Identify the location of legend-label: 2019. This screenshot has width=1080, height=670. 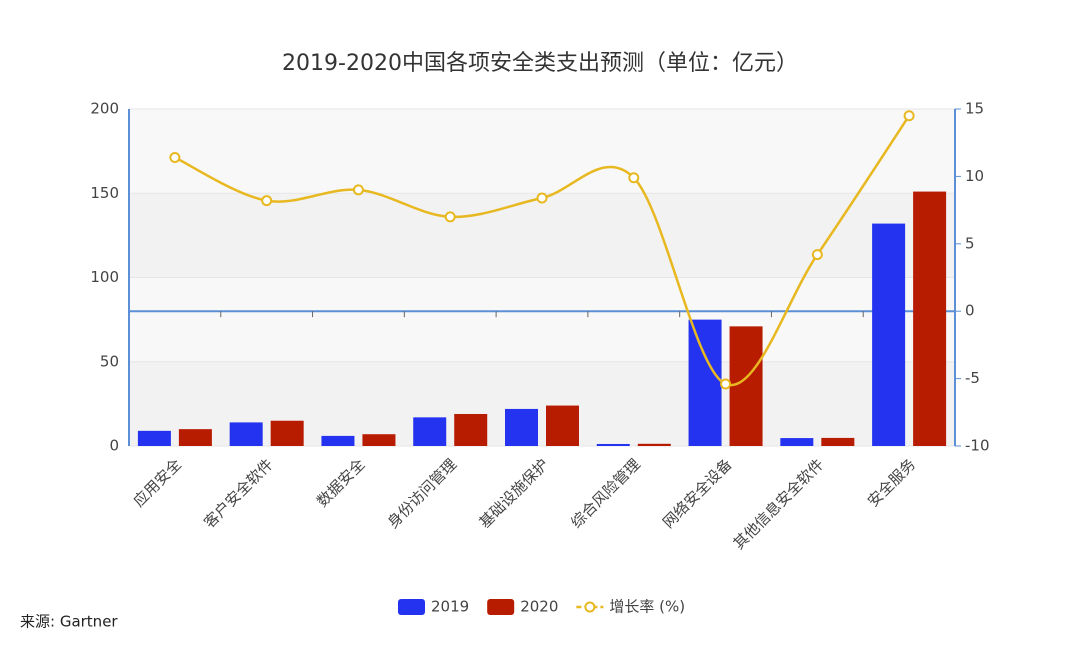
(450, 607).